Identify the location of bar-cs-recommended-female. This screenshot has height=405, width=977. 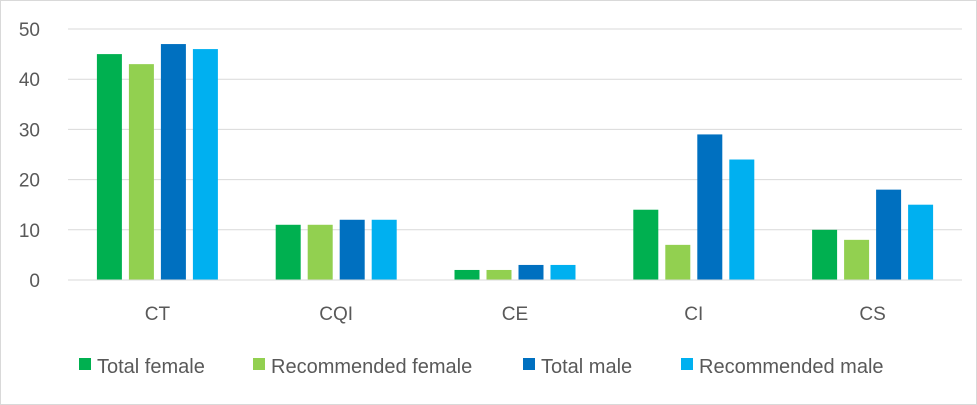
(857, 259).